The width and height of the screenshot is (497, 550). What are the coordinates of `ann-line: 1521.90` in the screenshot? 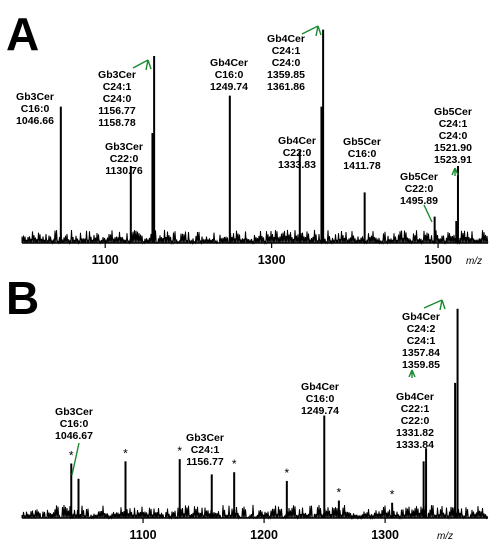 It's located at (453, 148).